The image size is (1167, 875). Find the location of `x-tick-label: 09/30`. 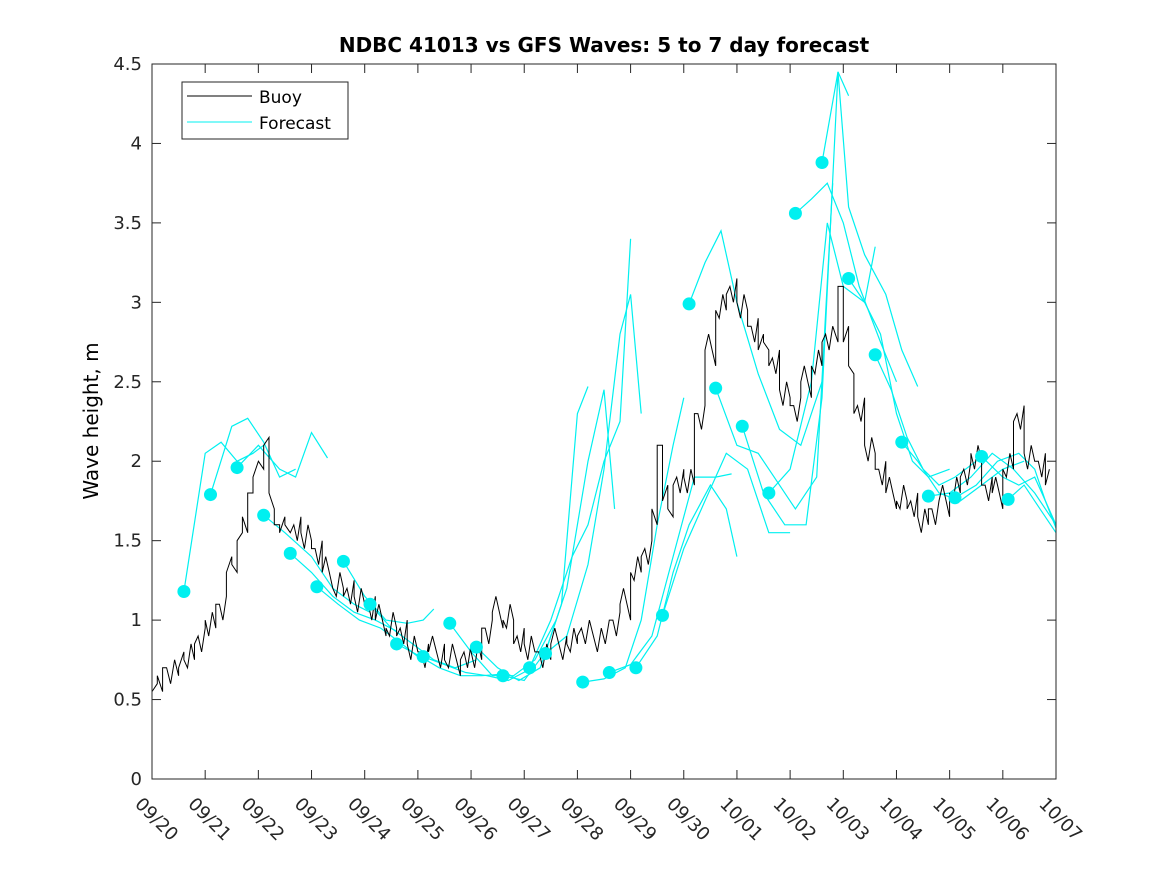

x-tick-label: 09/30 is located at coordinates (688, 820).